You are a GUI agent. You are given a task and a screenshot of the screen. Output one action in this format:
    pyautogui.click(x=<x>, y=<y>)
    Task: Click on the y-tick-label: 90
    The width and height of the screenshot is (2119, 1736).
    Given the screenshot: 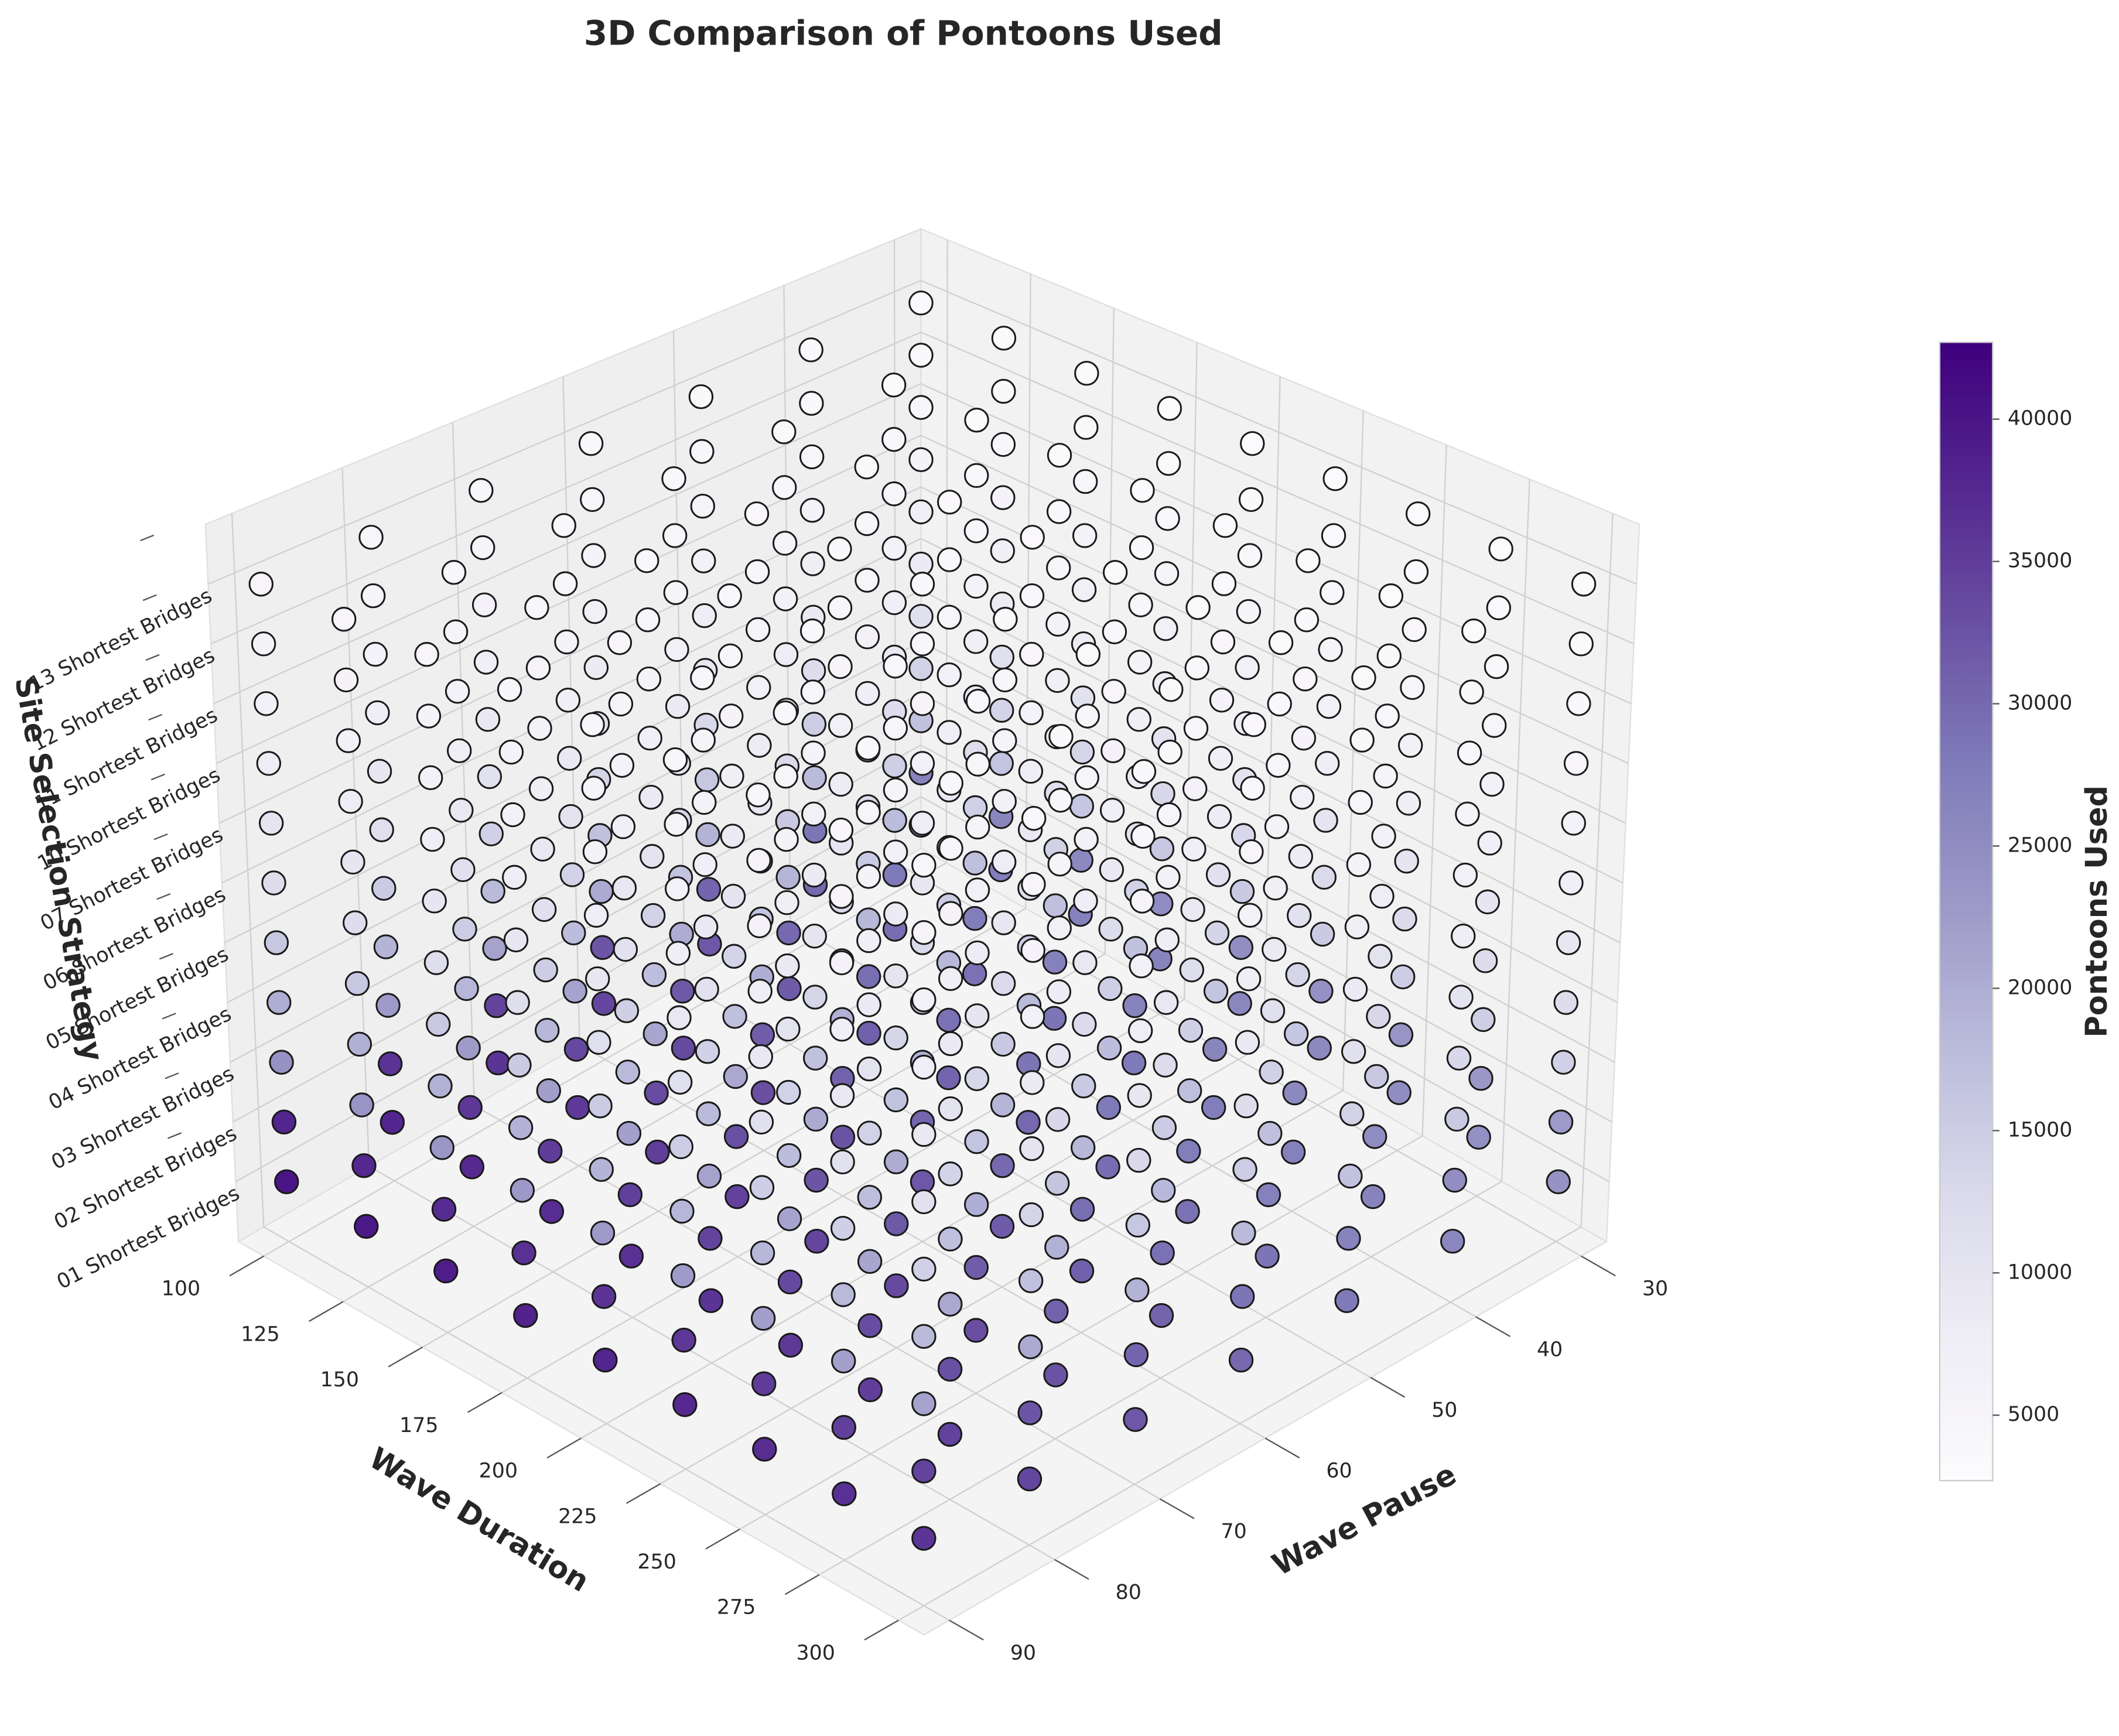 What is the action you would take?
    pyautogui.click(x=1023, y=1653)
    